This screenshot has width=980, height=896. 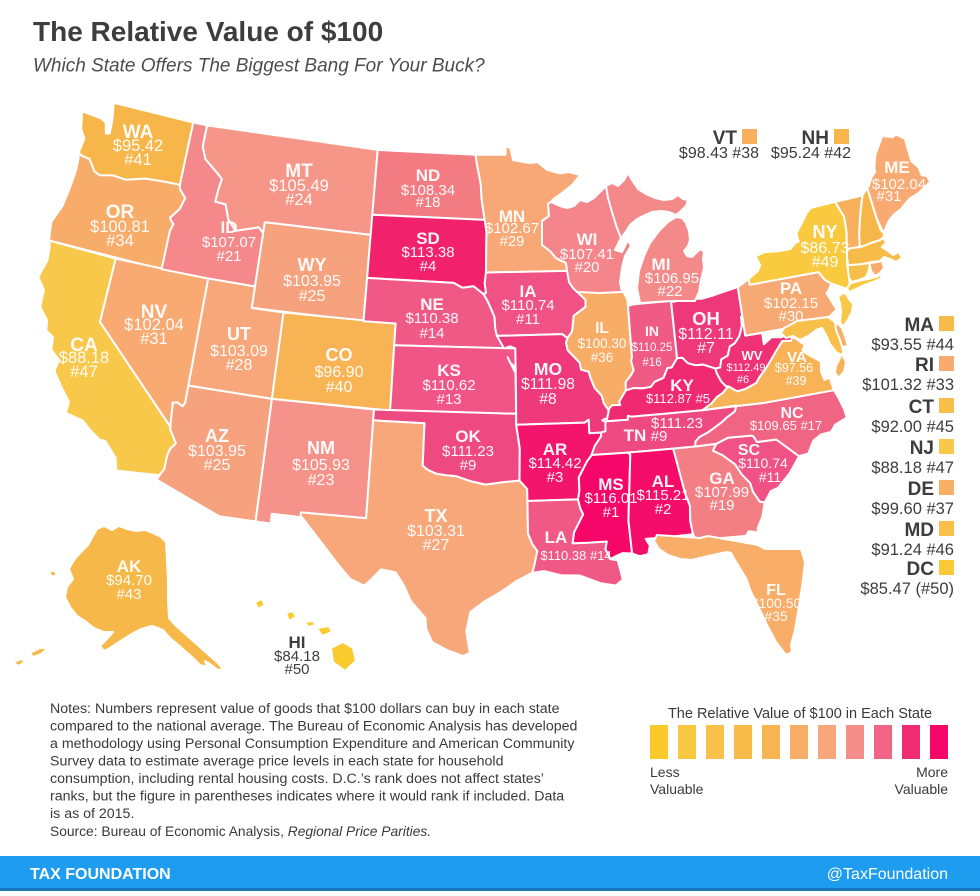 What do you see at coordinates (919, 325) in the screenshot?
I see `svg-text: MA` at bounding box center [919, 325].